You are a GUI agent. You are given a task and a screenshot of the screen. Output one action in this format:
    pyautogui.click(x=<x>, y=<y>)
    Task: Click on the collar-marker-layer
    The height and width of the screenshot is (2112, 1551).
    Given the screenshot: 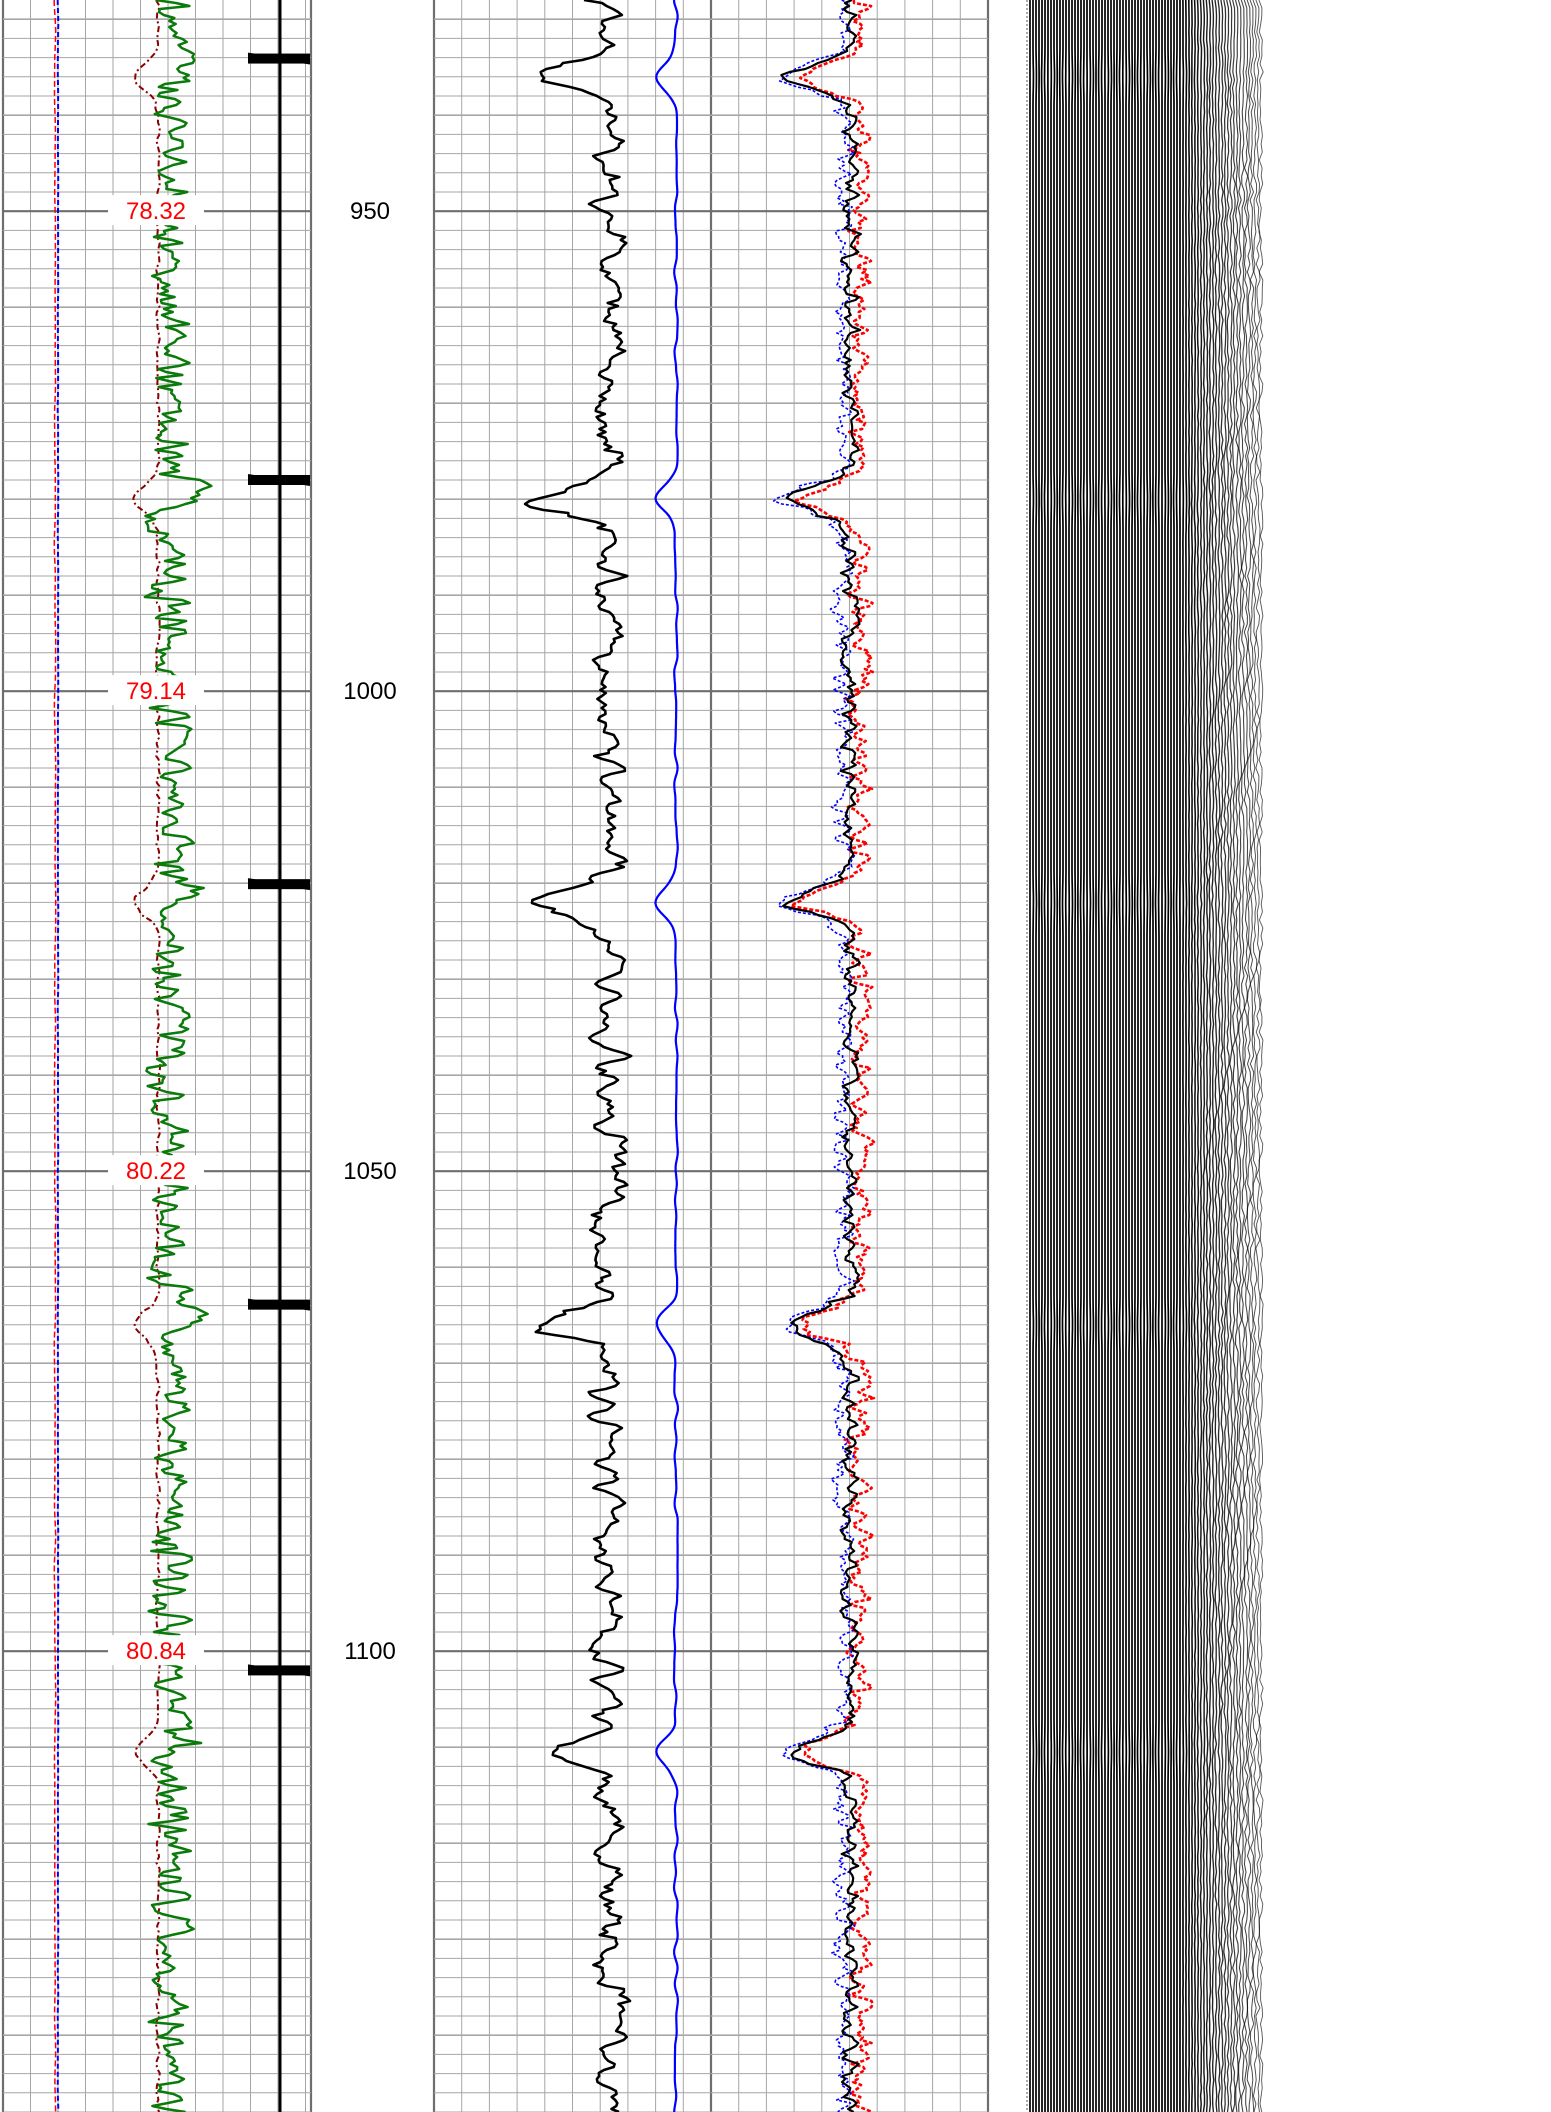 What is the action you would take?
    pyautogui.click(x=279, y=1056)
    